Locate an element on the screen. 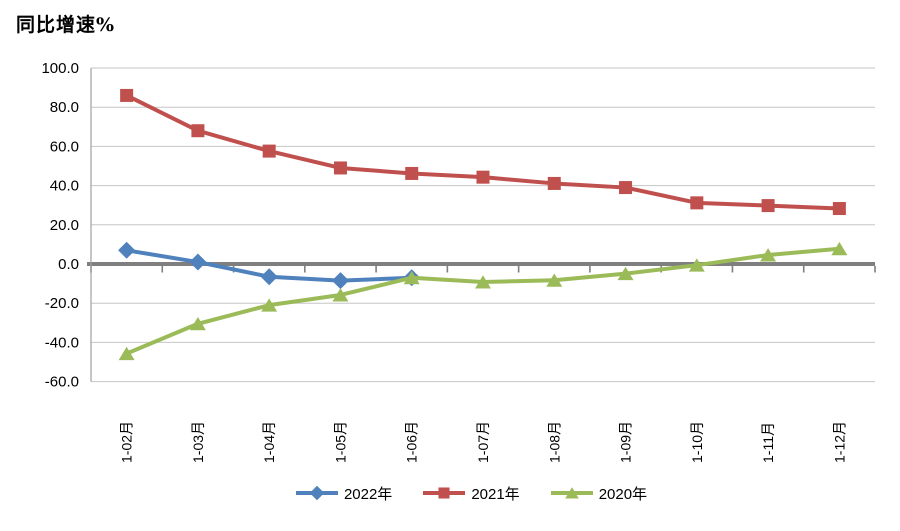 The width and height of the screenshot is (900, 531). legend-marker-diamond-icon is located at coordinates (316, 493).